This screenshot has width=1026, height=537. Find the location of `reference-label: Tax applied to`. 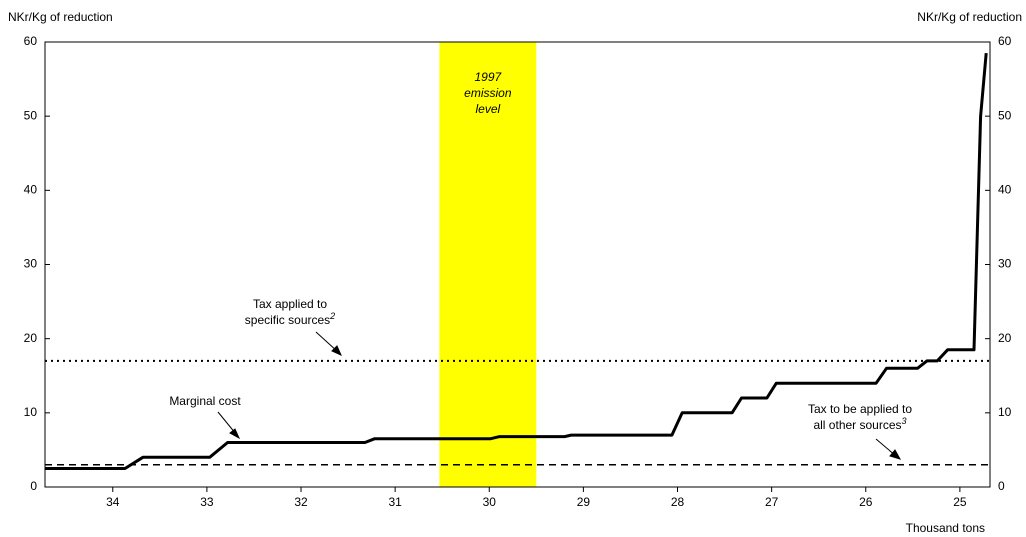

reference-label: Tax applied to is located at coordinates (290, 304).